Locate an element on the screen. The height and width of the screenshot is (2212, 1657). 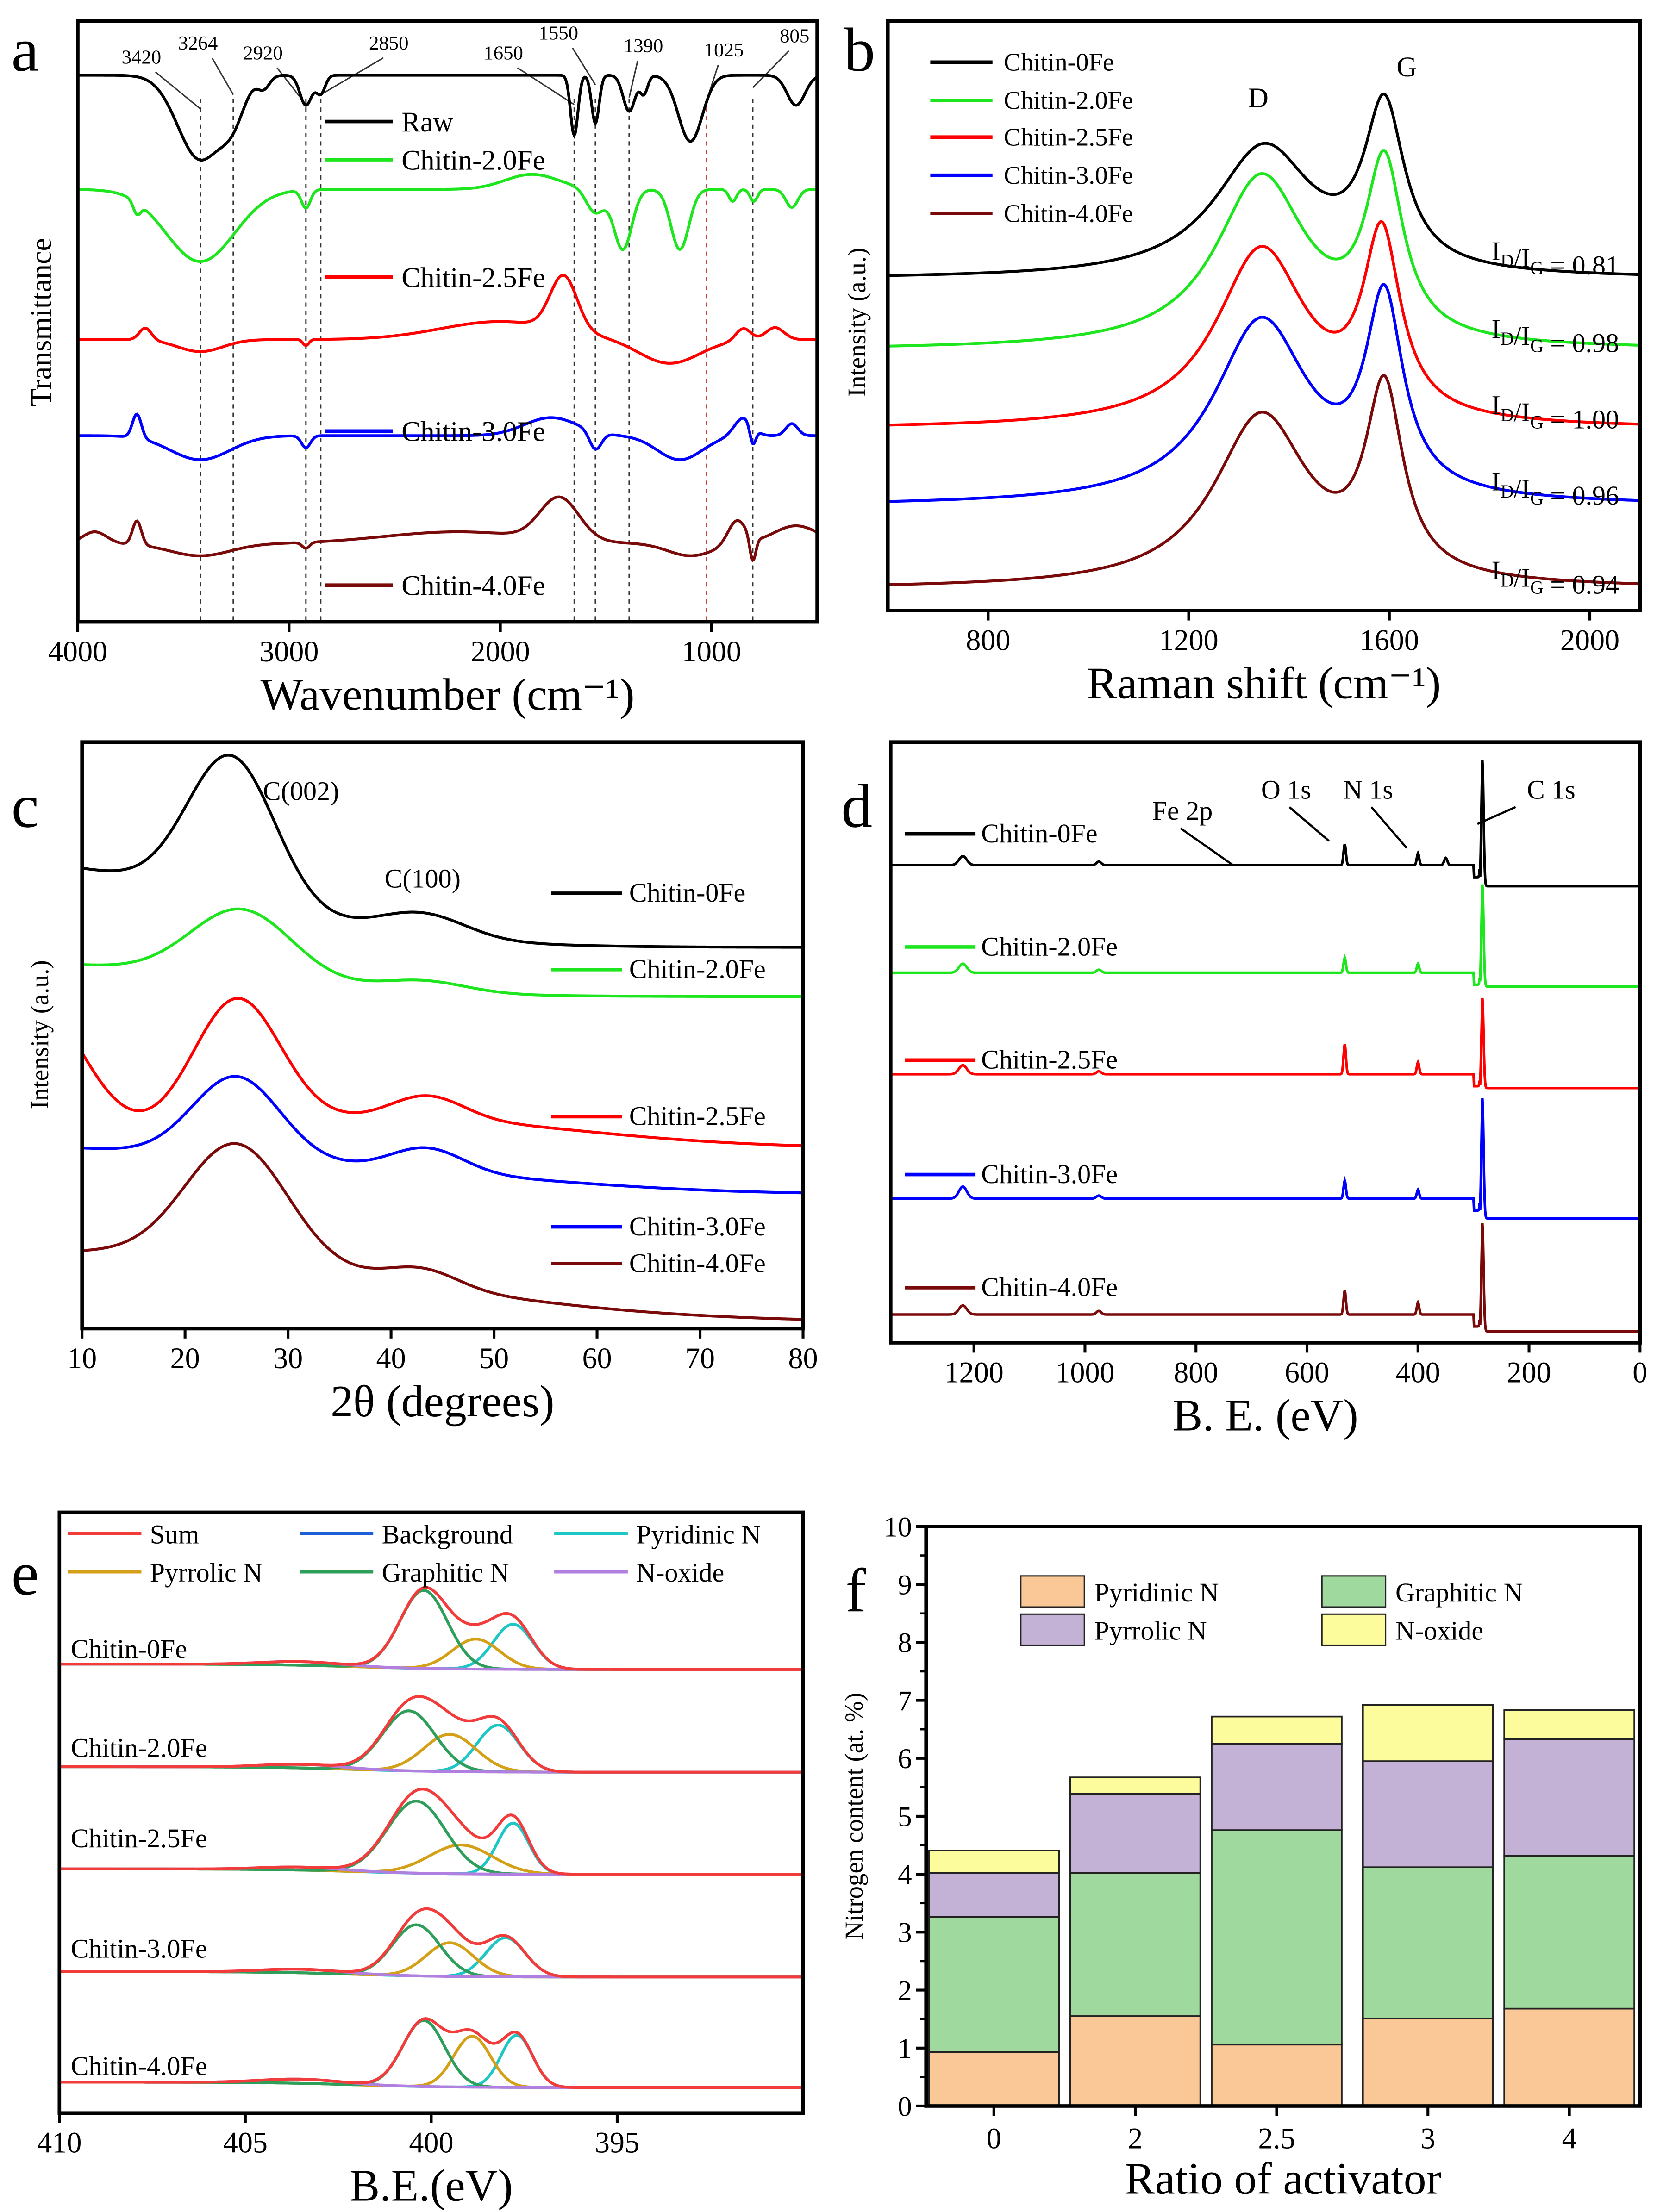
d-xtick-label: 0 is located at coordinates (1640, 1372).